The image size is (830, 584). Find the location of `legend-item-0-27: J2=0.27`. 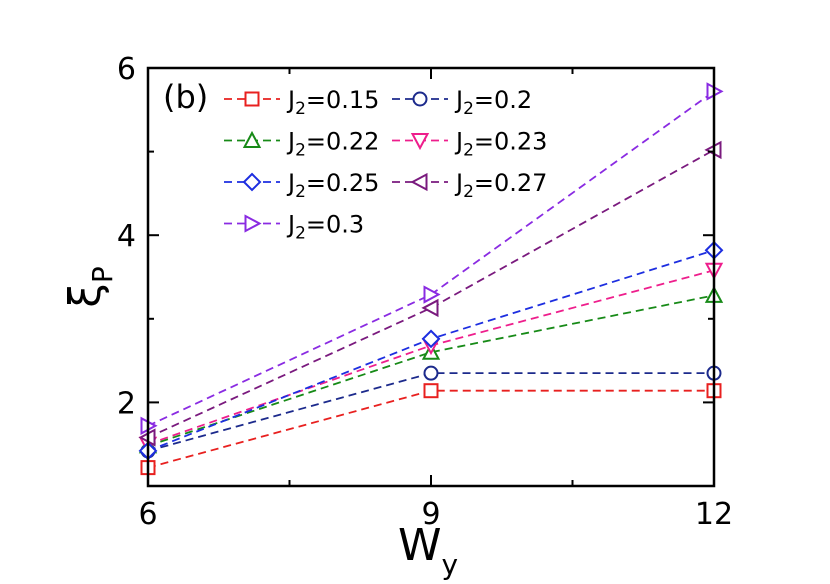

legend-item-0-27: J2=0.27 is located at coordinates (469, 185).